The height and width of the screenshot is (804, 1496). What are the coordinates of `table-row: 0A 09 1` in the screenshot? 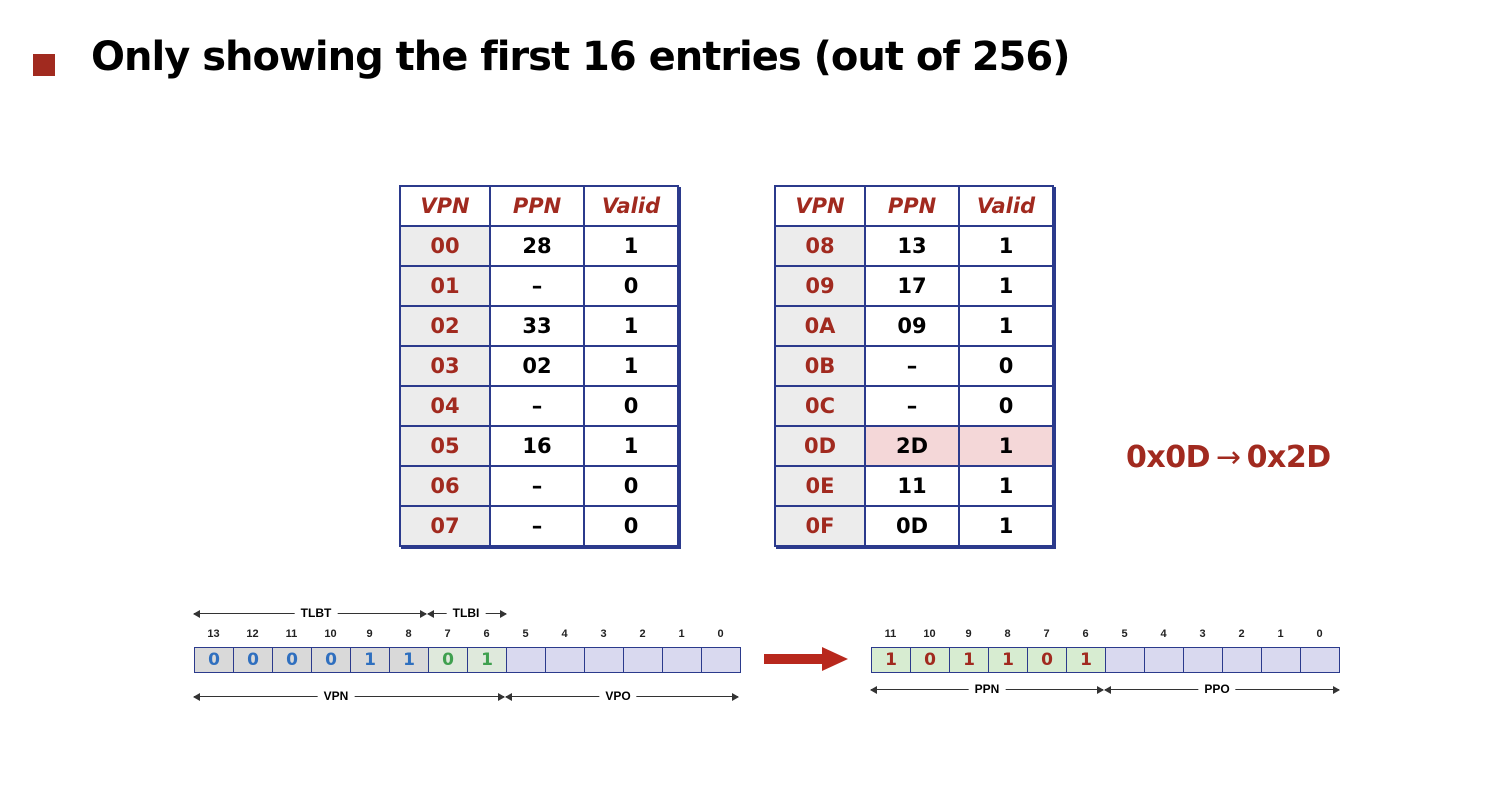 It's located at (914, 326).